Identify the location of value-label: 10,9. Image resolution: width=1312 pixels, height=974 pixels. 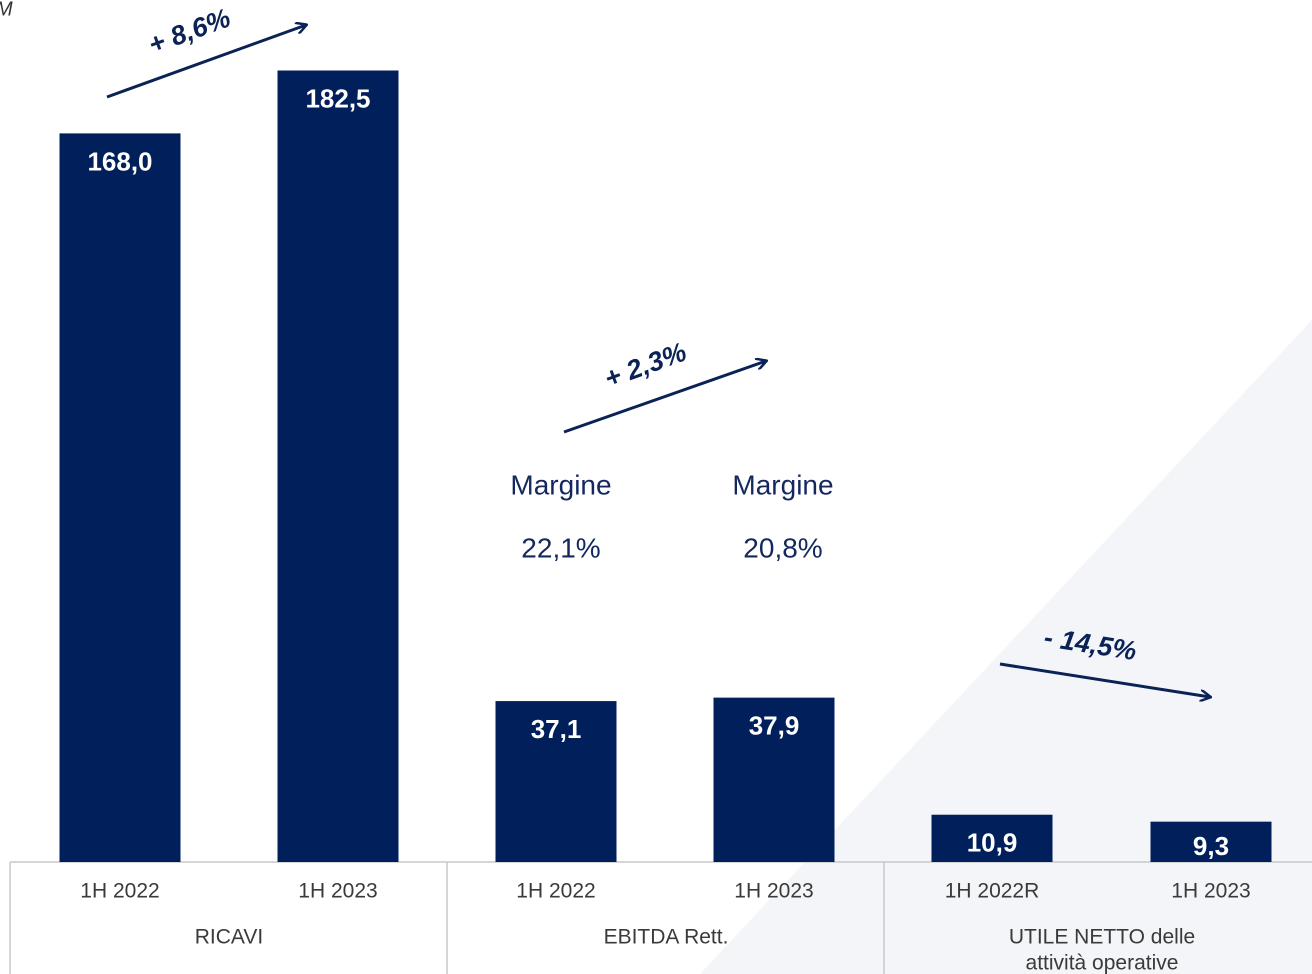
(992, 843).